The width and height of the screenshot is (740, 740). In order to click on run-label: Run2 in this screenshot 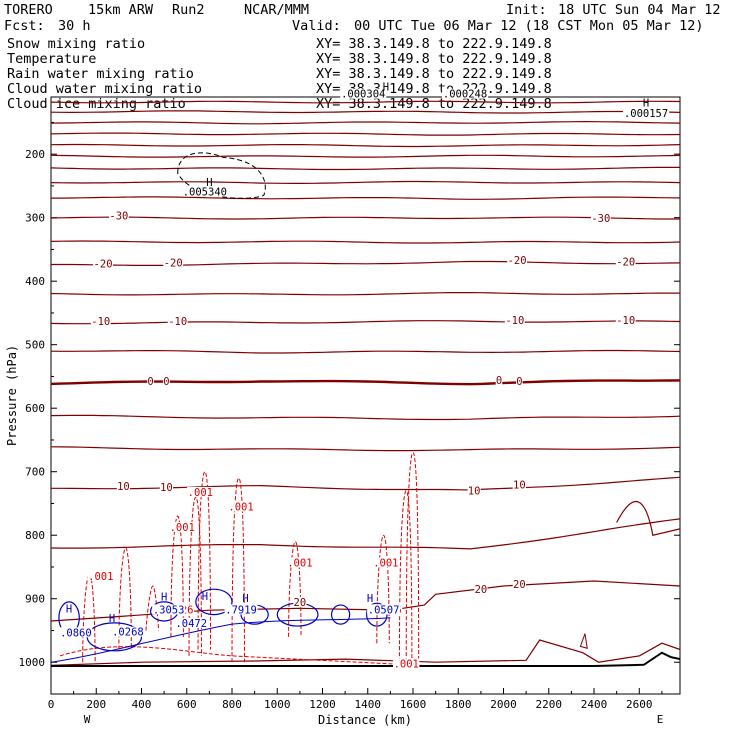, I will do `click(188, 10)`.